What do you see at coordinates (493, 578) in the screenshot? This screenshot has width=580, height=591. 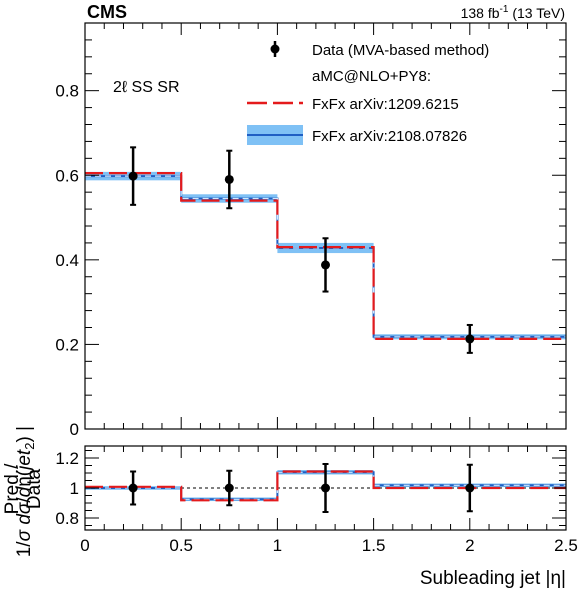 I see `x-axis-title: Subleading jet |η|` at bounding box center [493, 578].